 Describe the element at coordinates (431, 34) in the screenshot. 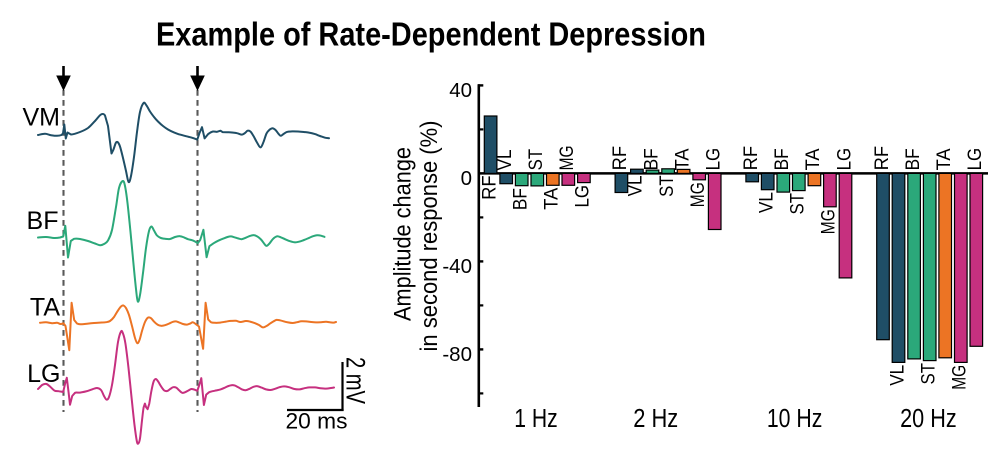

I see `svg-text:Example of Rate-Dependent Depr: Example of Rate-Dependent Depression` at that location.